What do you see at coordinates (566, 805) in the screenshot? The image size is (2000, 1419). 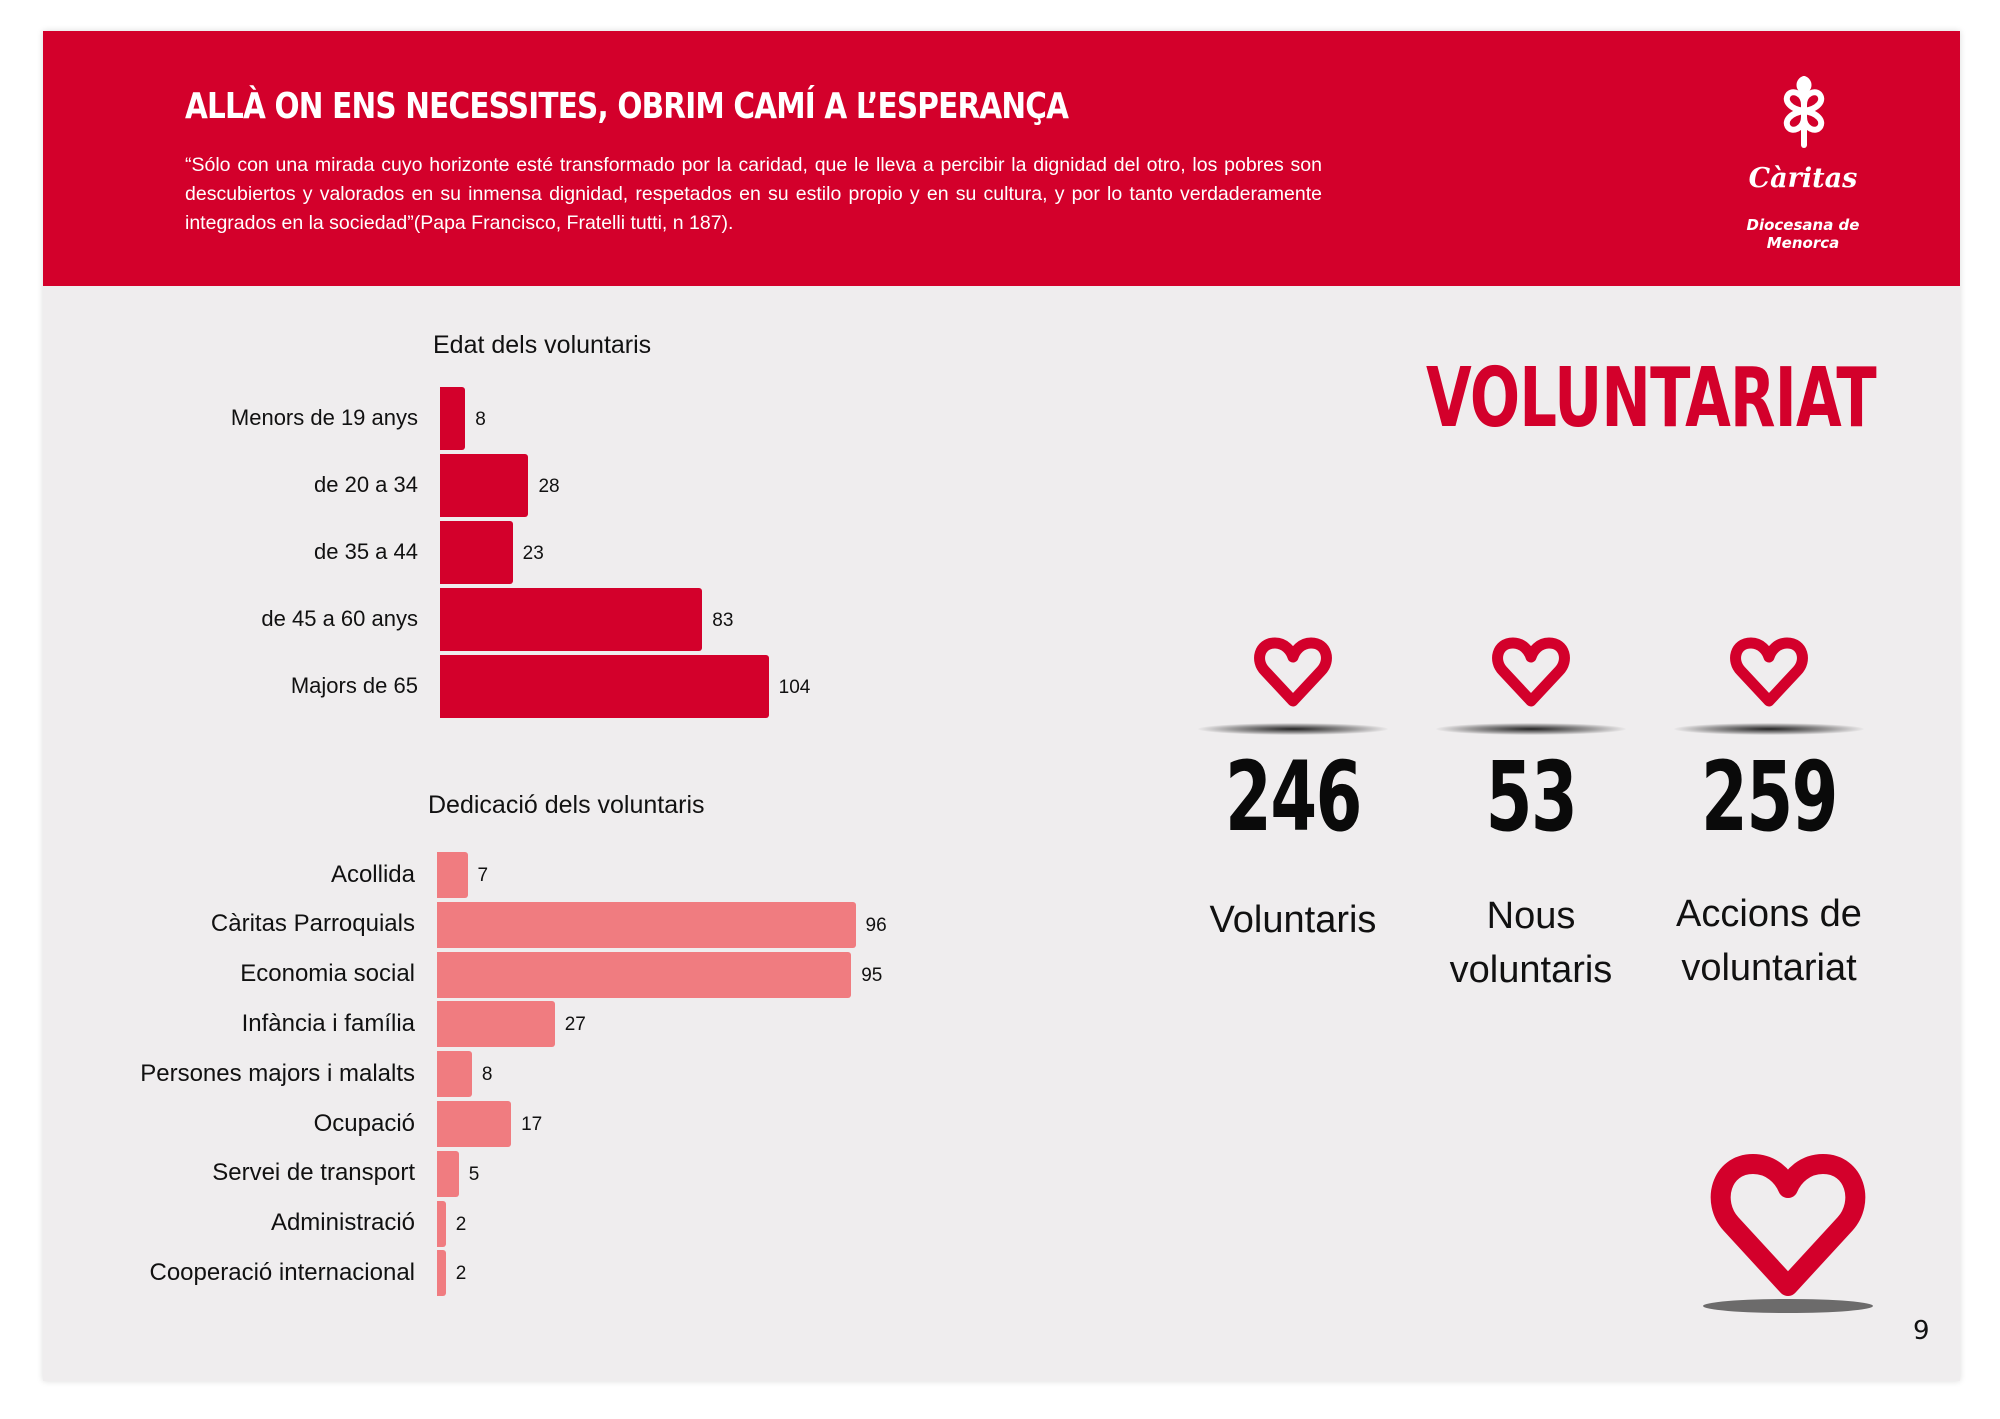 I see `dedication-chart-title: Dedicació dels voluntaris` at bounding box center [566, 805].